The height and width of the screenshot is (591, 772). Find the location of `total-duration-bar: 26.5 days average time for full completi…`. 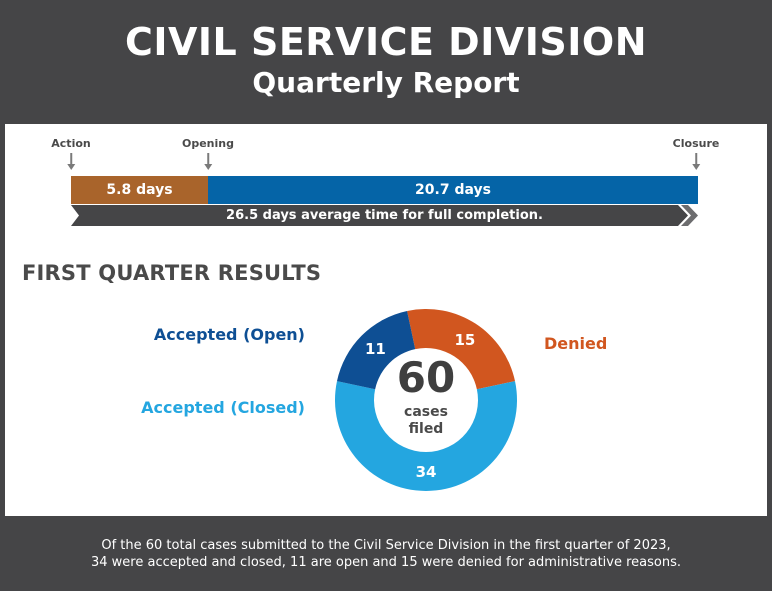

total-duration-bar: 26.5 days average time for full completi… is located at coordinates (384, 215).